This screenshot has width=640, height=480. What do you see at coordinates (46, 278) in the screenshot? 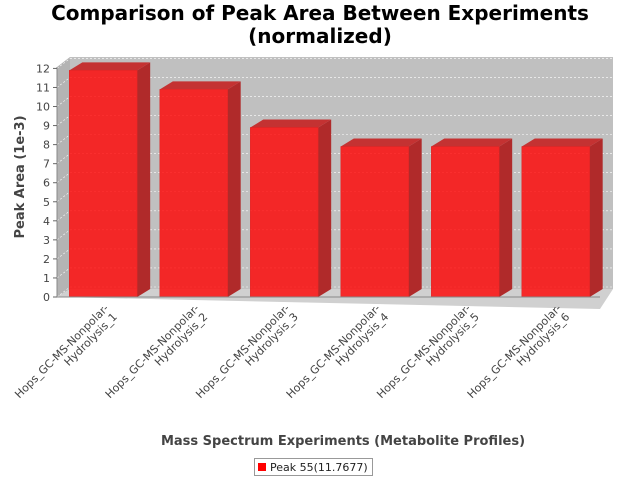
I see `y-tick-label: 1` at bounding box center [46, 278].